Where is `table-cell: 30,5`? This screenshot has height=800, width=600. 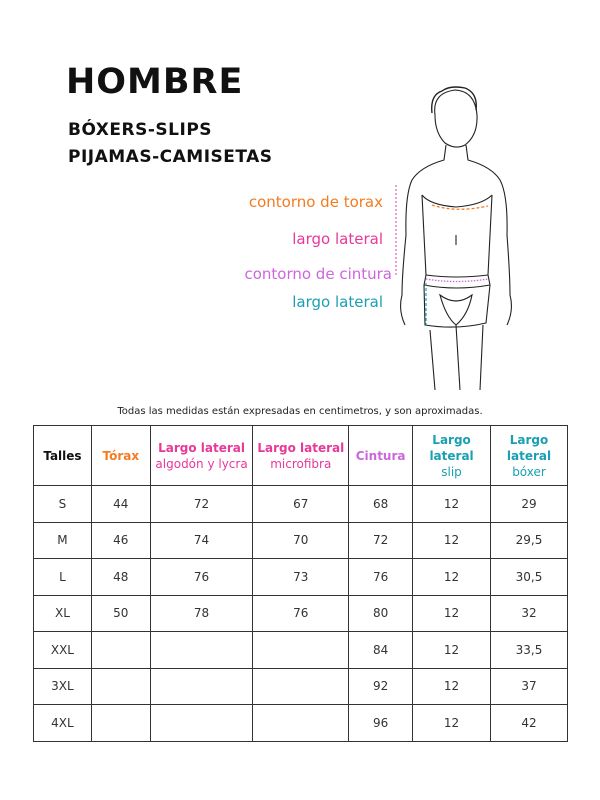 table-cell: 30,5 is located at coordinates (529, 577).